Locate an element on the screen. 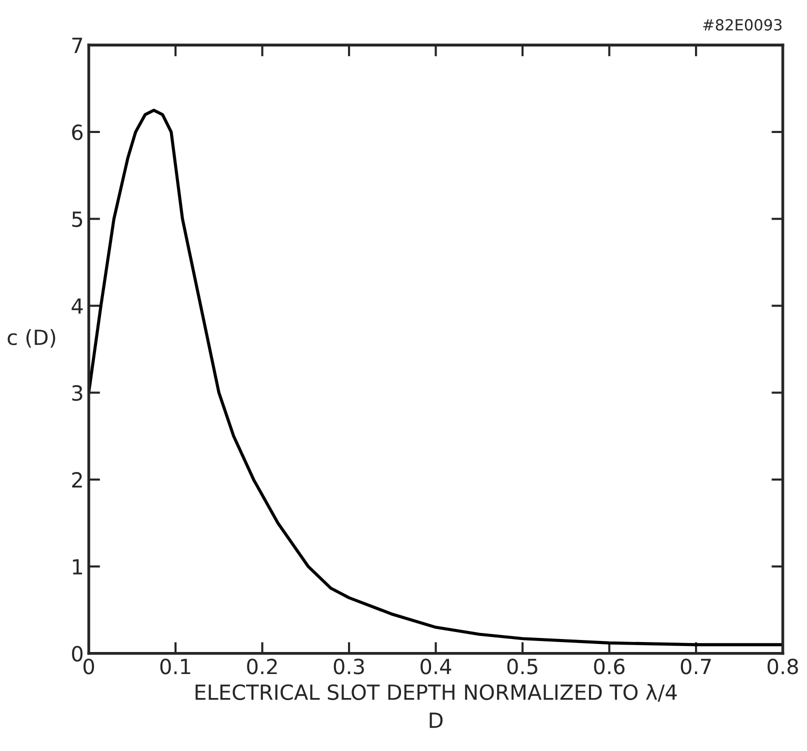 The height and width of the screenshot is (751, 807). y-tick-label: 4 is located at coordinates (77, 306).